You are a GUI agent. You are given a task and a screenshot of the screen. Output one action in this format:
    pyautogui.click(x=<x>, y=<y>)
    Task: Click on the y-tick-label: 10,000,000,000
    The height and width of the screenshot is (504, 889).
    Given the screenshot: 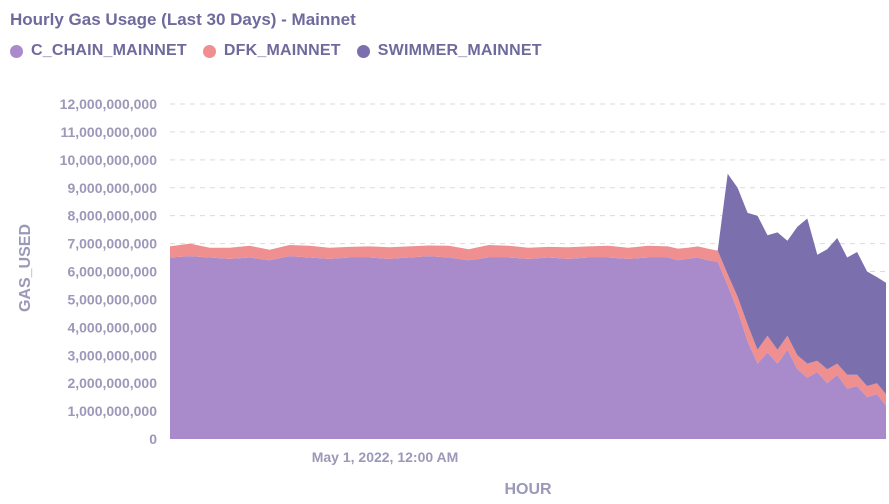 What is the action you would take?
    pyautogui.click(x=109, y=160)
    